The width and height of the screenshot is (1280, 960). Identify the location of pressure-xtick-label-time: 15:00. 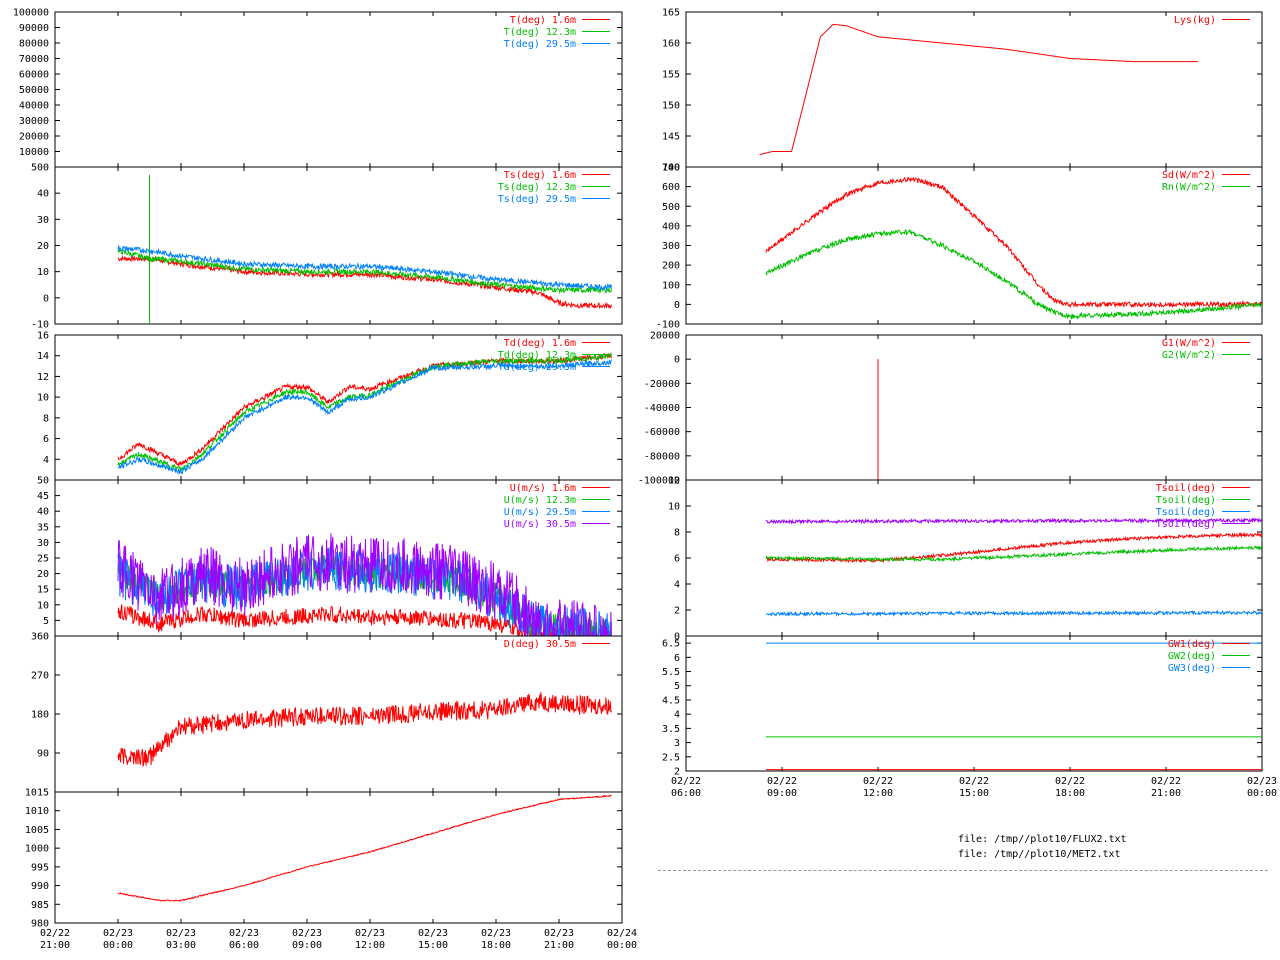
(433, 945).